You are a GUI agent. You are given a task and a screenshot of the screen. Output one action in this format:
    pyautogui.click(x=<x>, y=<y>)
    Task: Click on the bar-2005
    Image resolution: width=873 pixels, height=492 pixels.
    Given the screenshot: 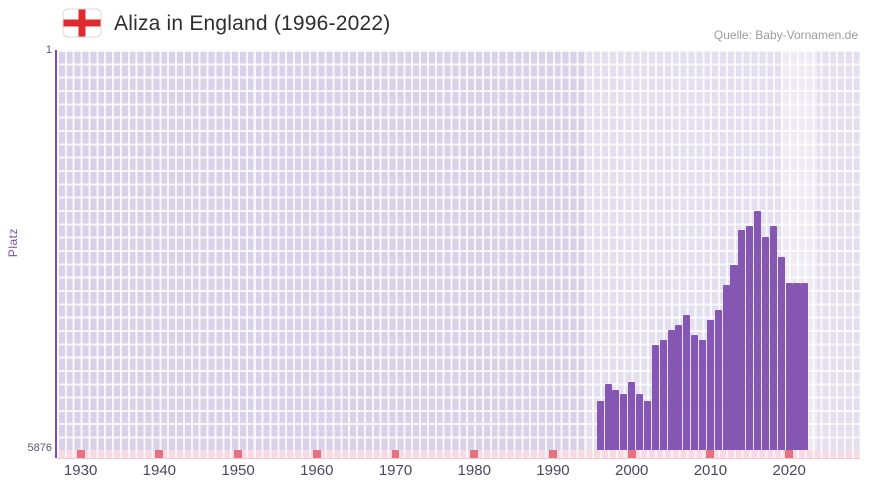 What is the action you would take?
    pyautogui.click(x=671, y=389)
    